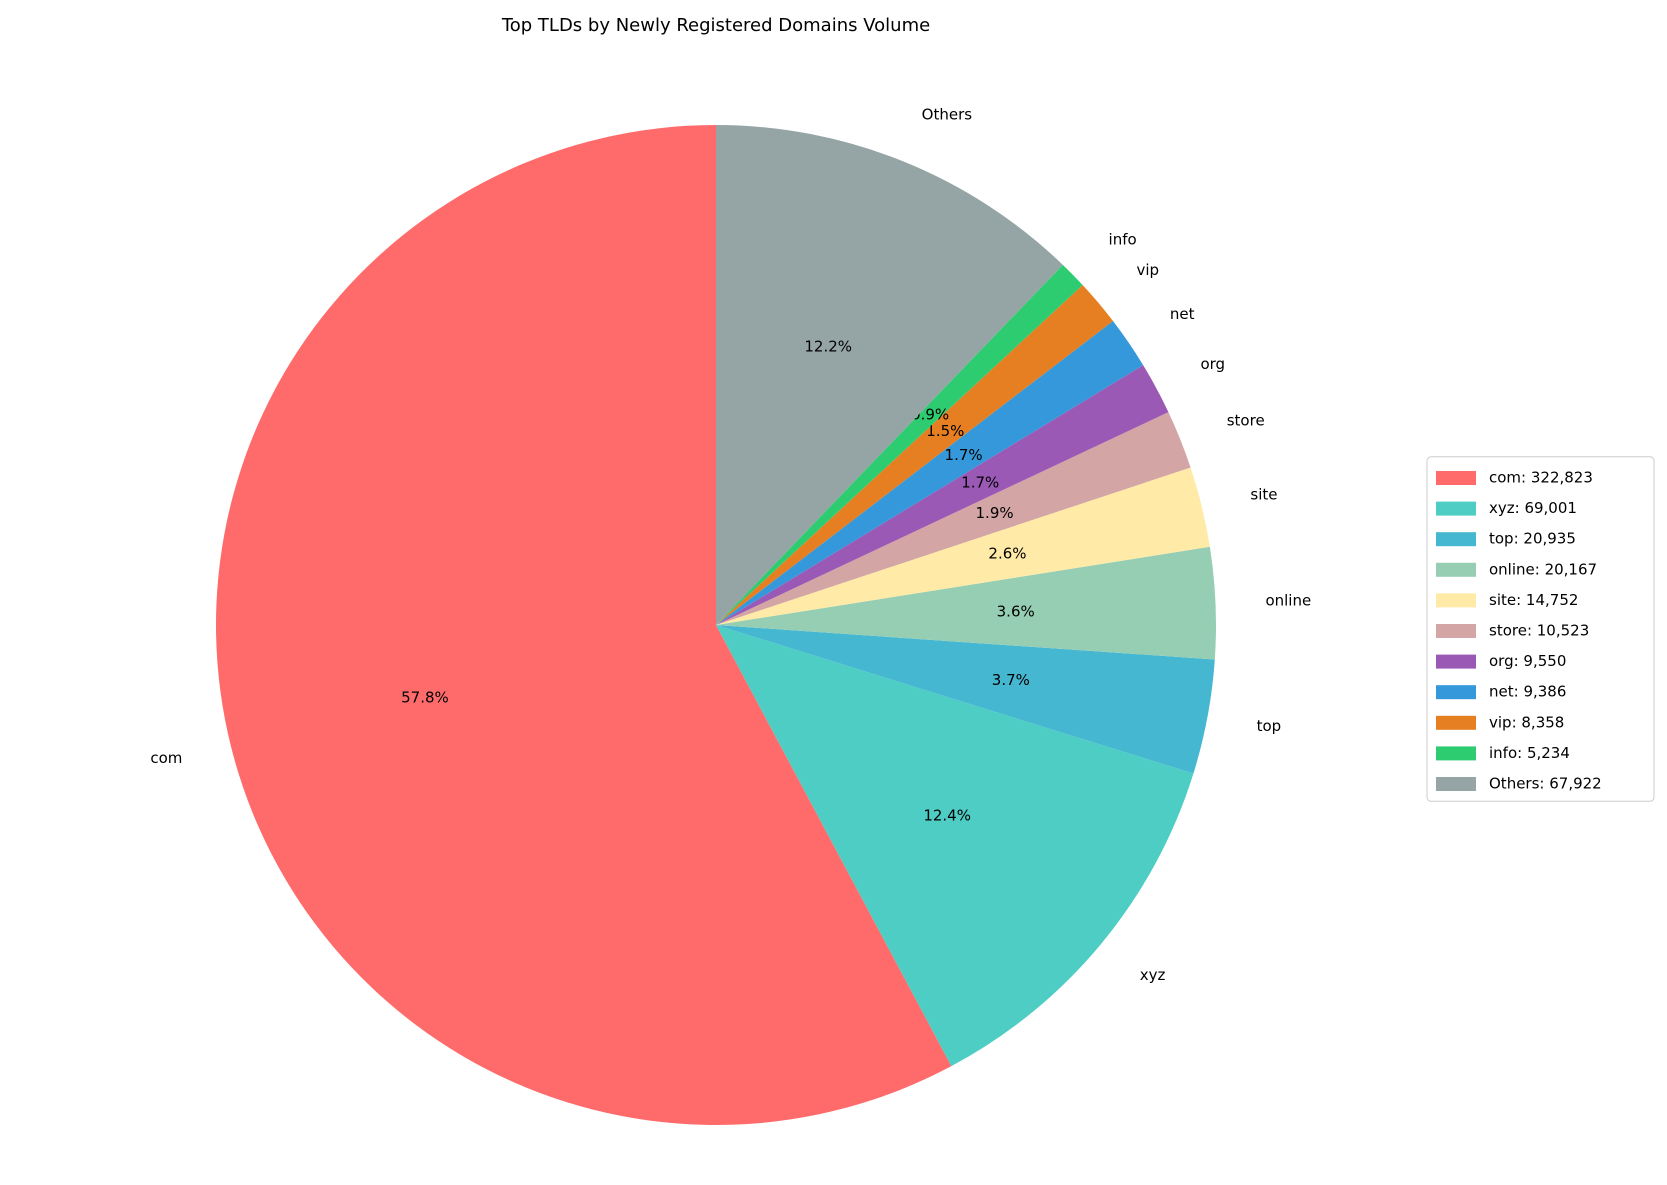 The image size is (1667, 1185). What do you see at coordinates (1263, 494) in the screenshot?
I see `category-label: site` at bounding box center [1263, 494].